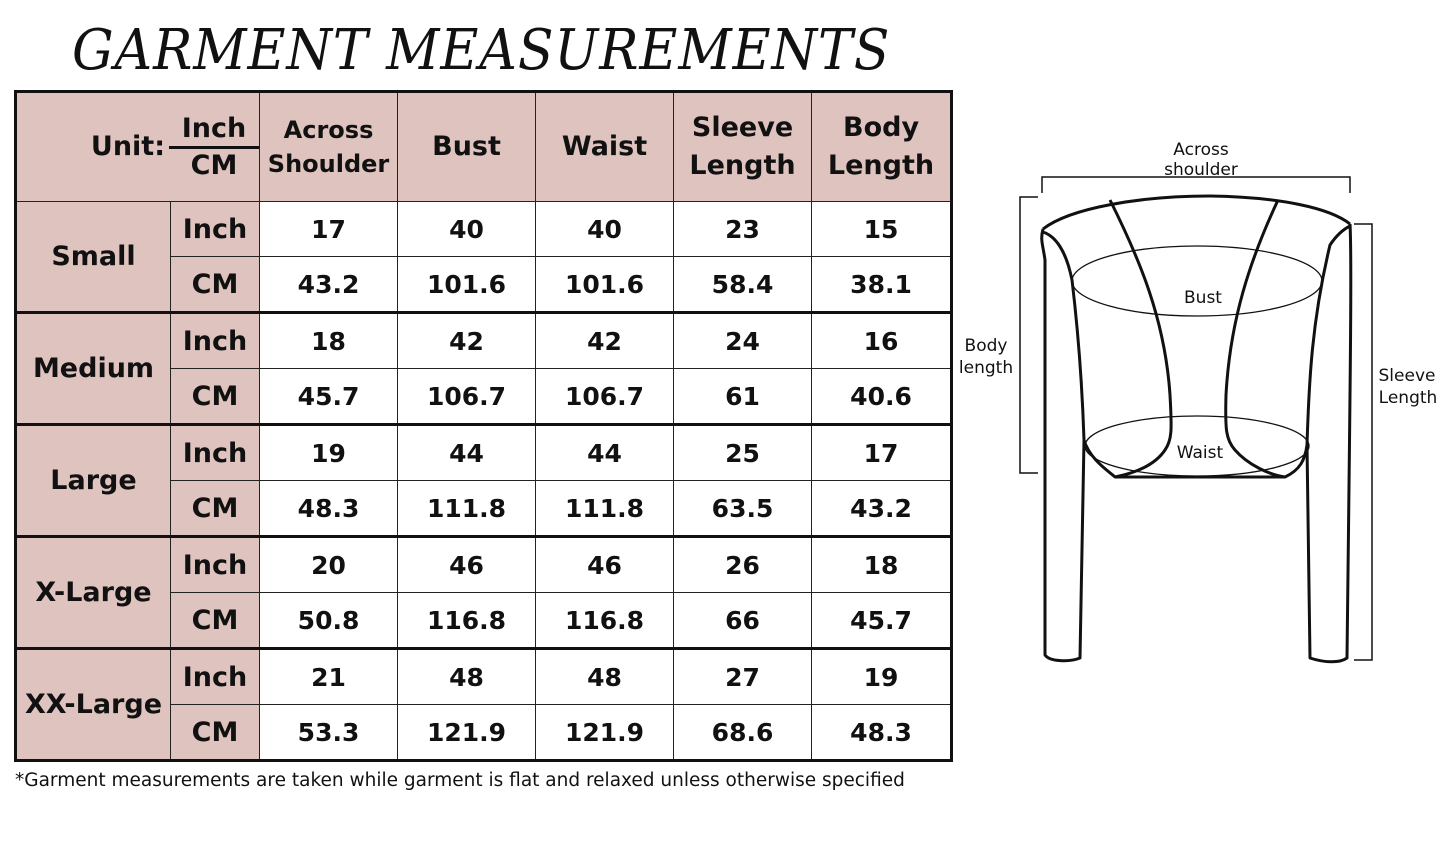 This screenshot has height=843, width=1445. Describe the element at coordinates (743, 676) in the screenshot. I see `measurement-cell: 27` at that location.